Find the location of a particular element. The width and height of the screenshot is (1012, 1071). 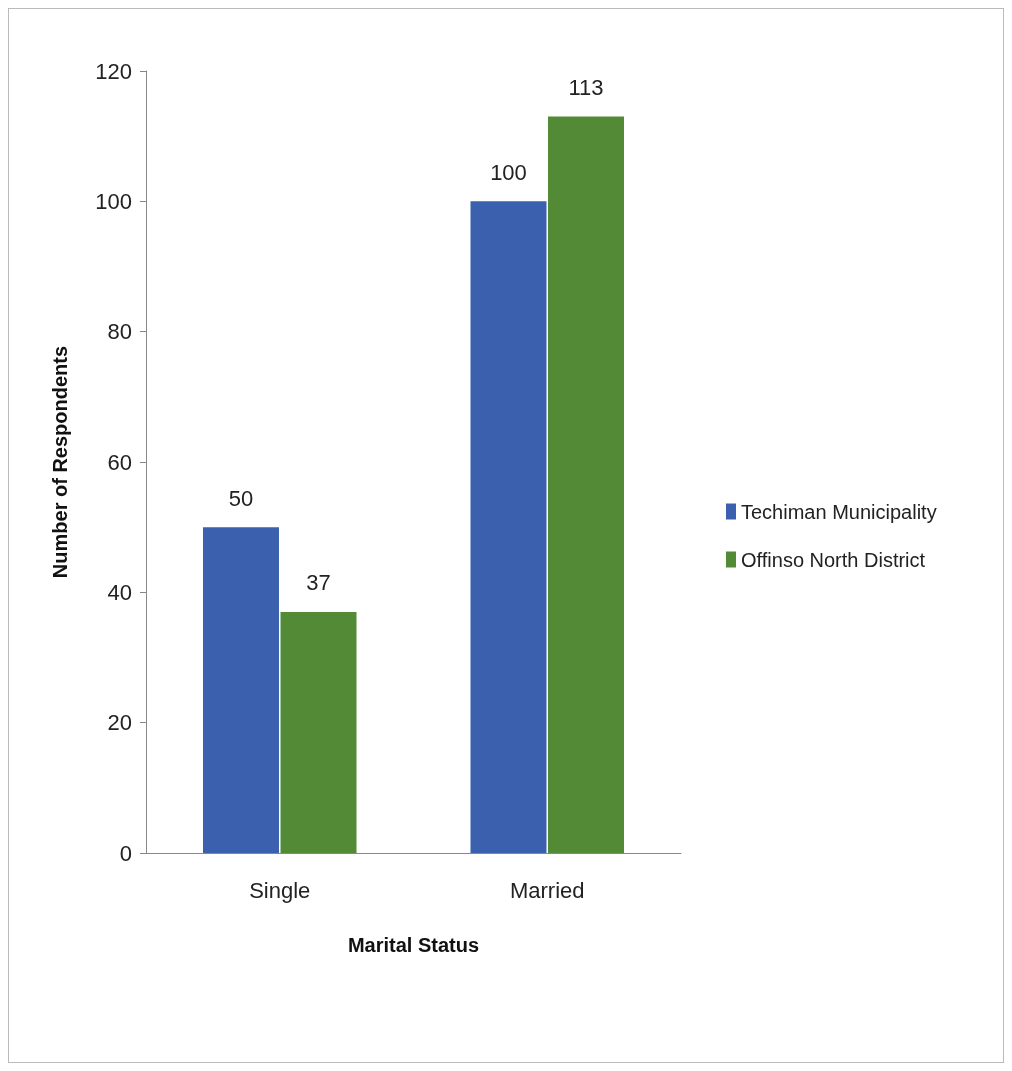

legend-label: Offinso North District is located at coordinates (833, 559).